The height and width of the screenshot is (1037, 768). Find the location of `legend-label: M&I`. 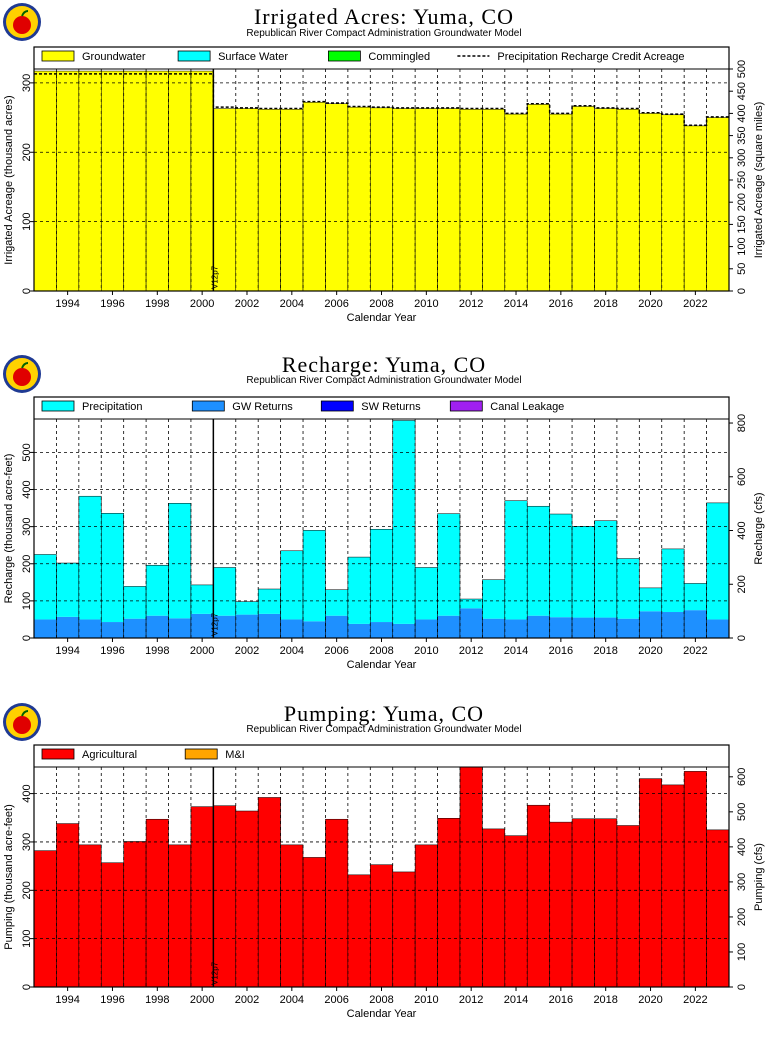

legend-label: M&I is located at coordinates (235, 755).